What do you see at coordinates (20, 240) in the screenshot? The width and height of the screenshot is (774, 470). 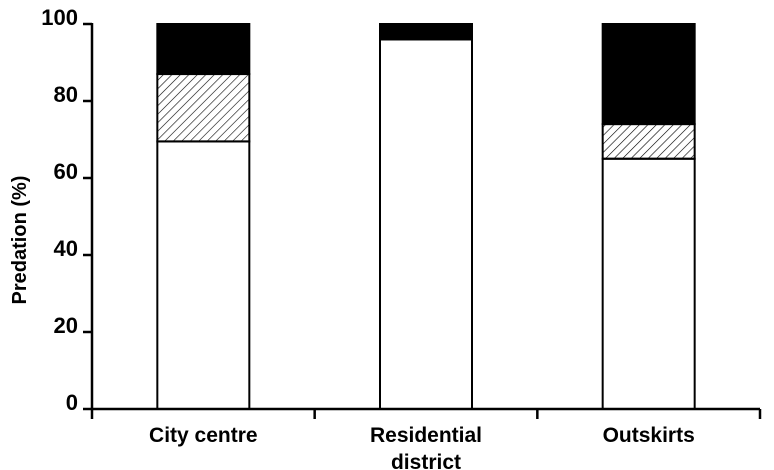 I see `y-axis-title: Predation (%)` at bounding box center [20, 240].